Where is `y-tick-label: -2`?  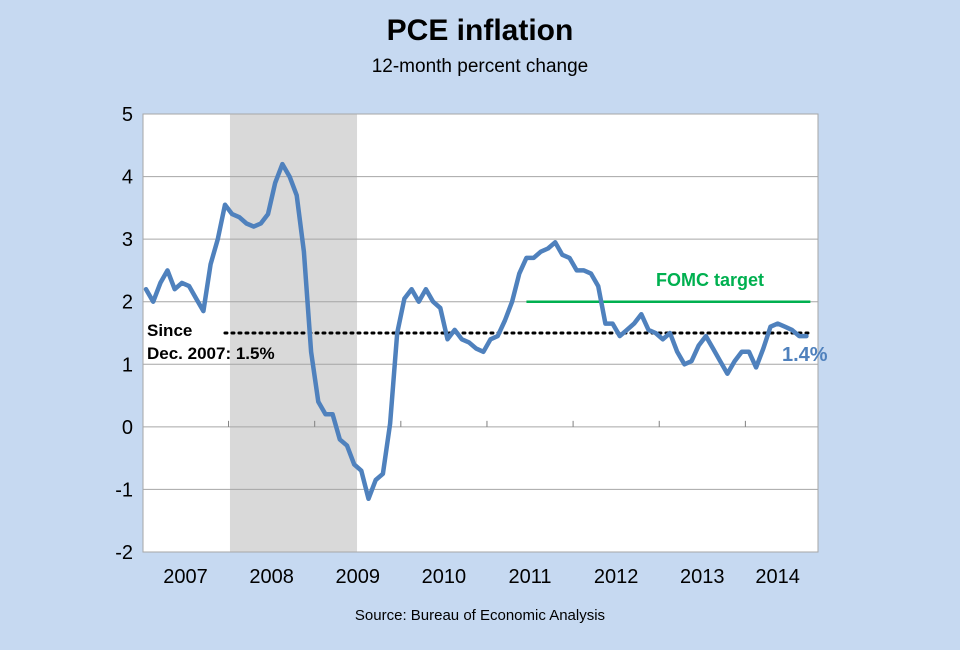
y-tick-label: -2 is located at coordinates (124, 553).